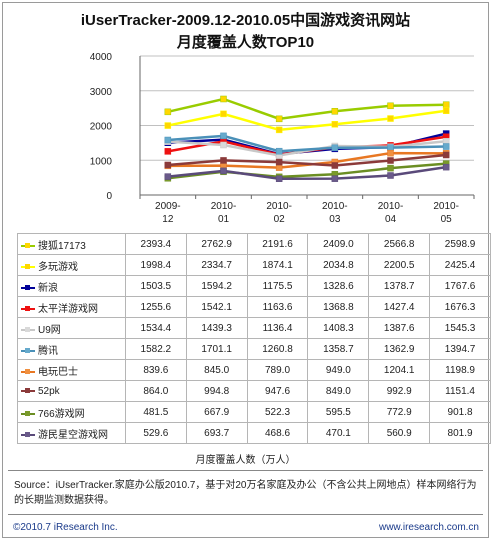 The height and width of the screenshot is (540, 491). Describe the element at coordinates (447, 219) in the screenshot. I see `x-tick-label: 05` at that location.